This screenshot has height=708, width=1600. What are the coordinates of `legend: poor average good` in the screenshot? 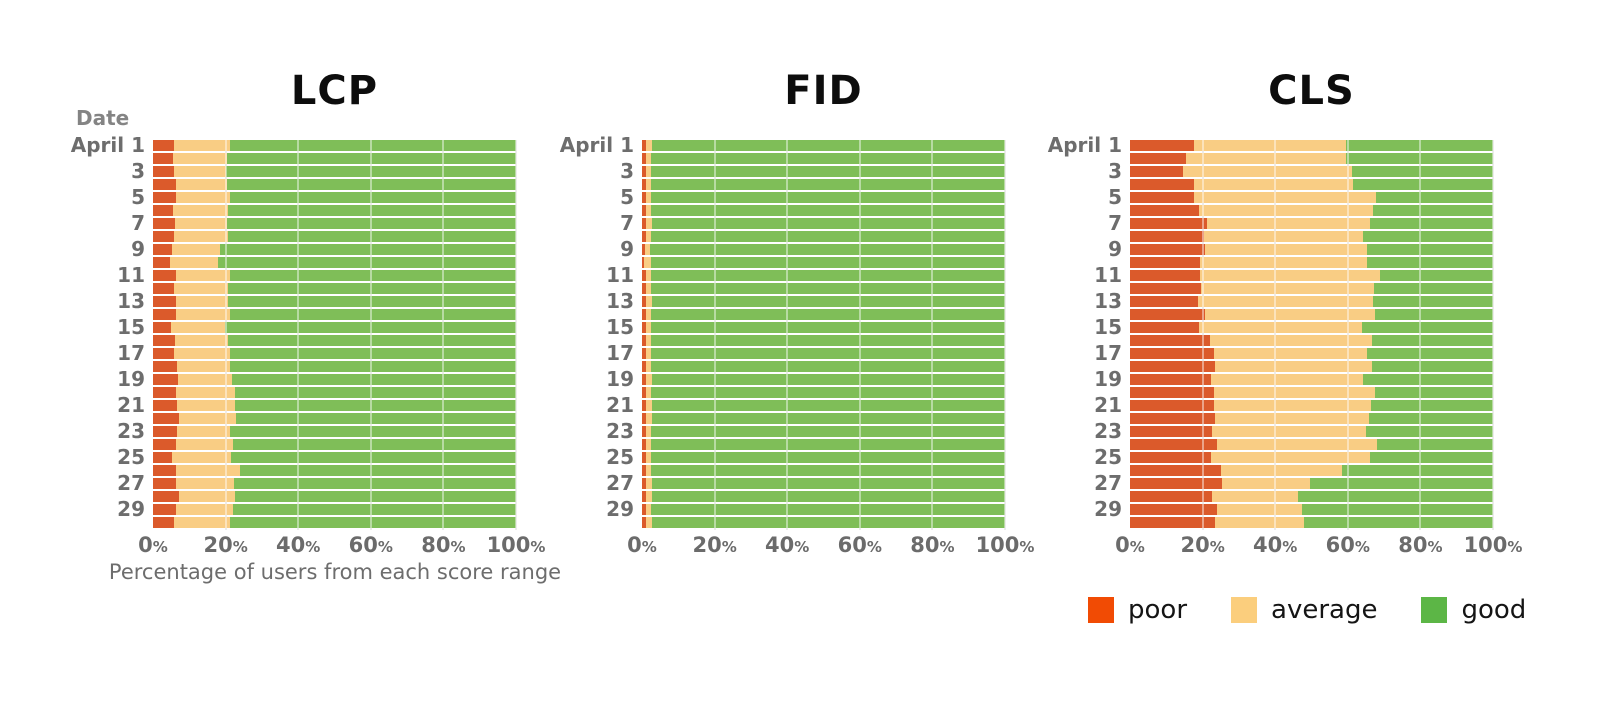 It's located at (1307, 610).